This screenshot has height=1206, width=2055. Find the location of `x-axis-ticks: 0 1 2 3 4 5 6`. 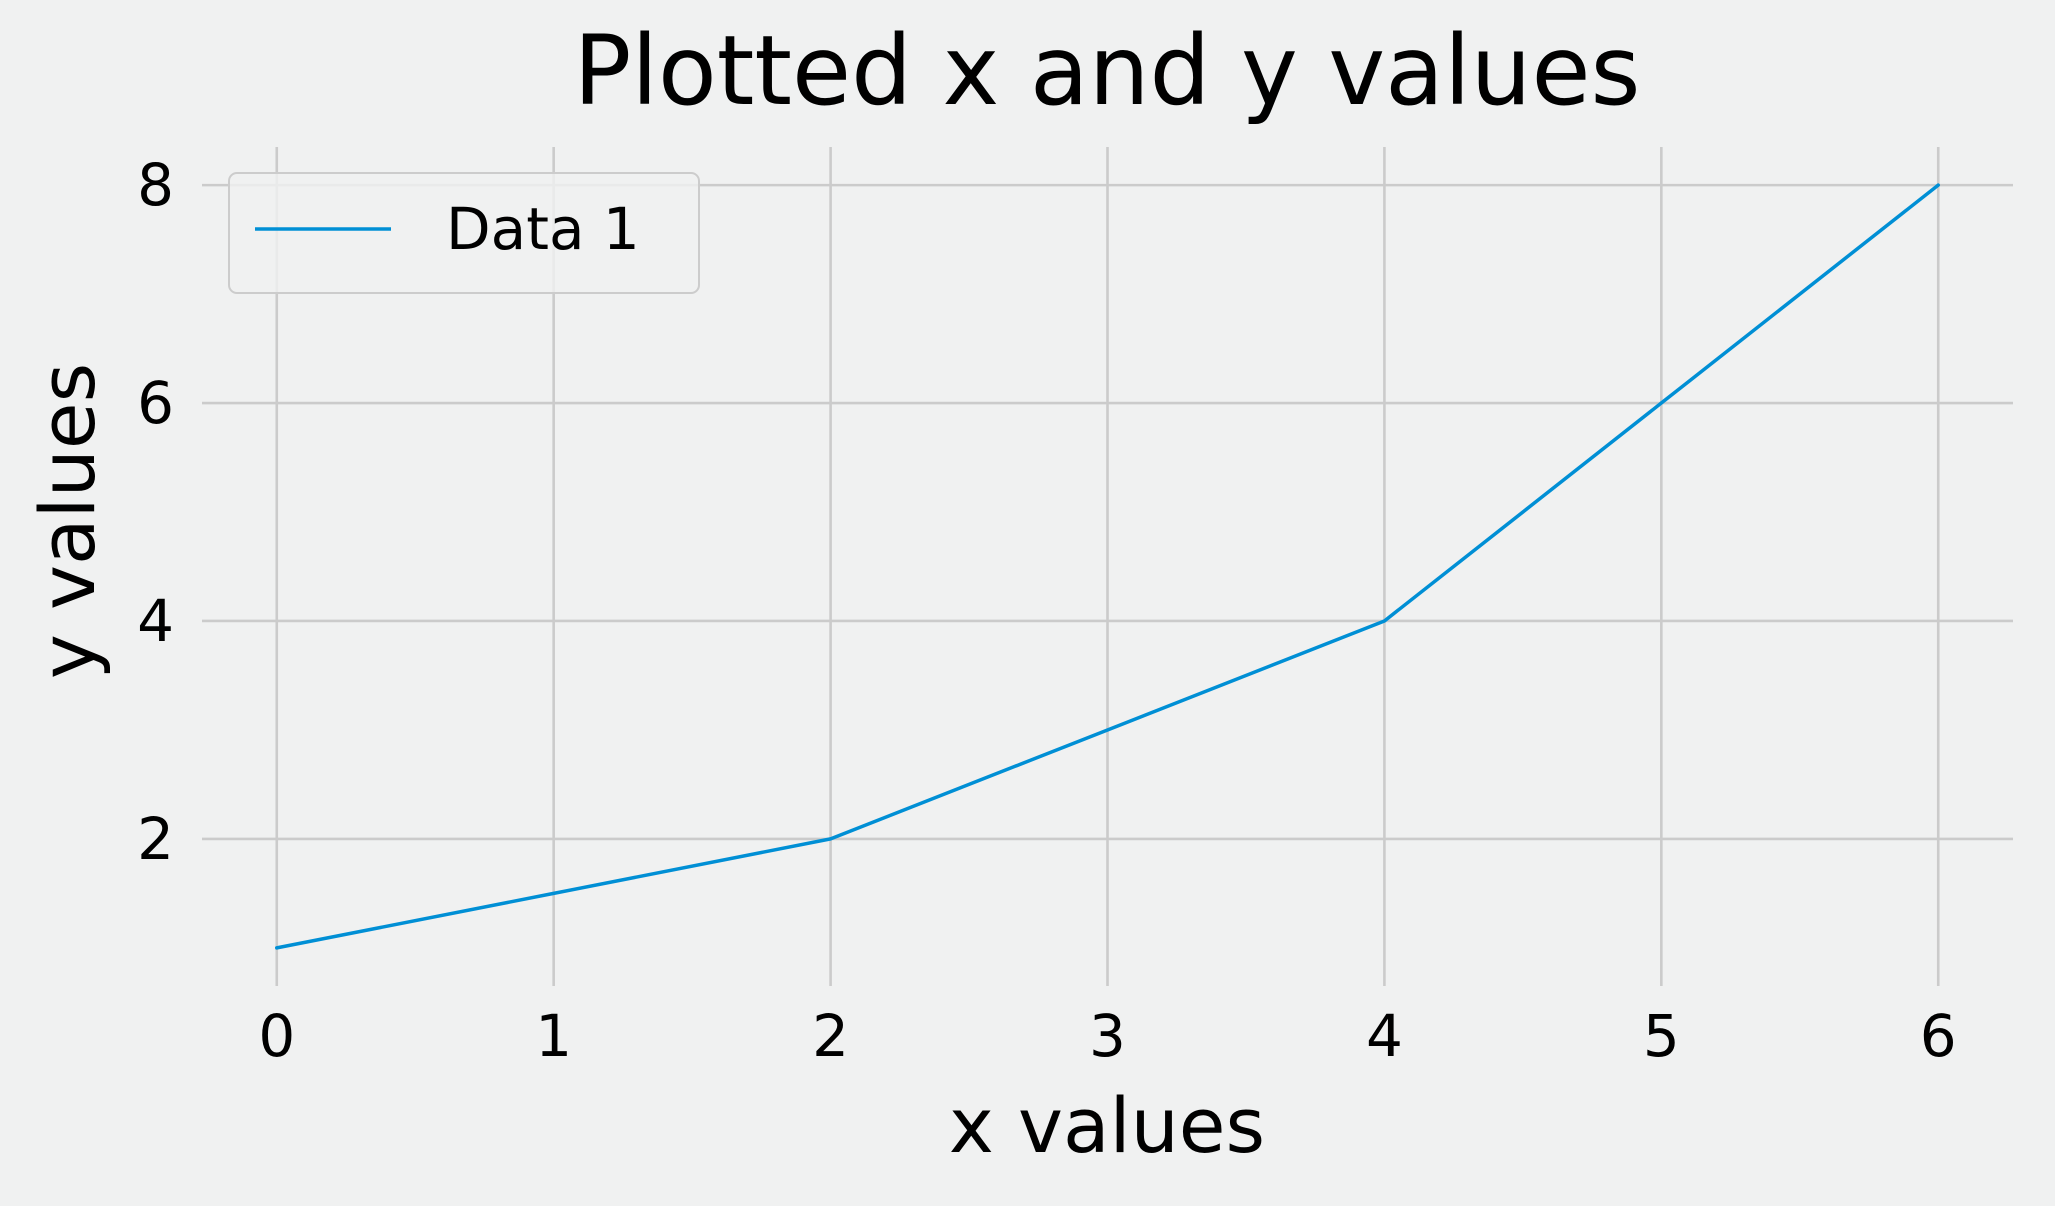

x-axis-ticks: 0 1 2 3 4 5 6 is located at coordinates (1107, 1036).